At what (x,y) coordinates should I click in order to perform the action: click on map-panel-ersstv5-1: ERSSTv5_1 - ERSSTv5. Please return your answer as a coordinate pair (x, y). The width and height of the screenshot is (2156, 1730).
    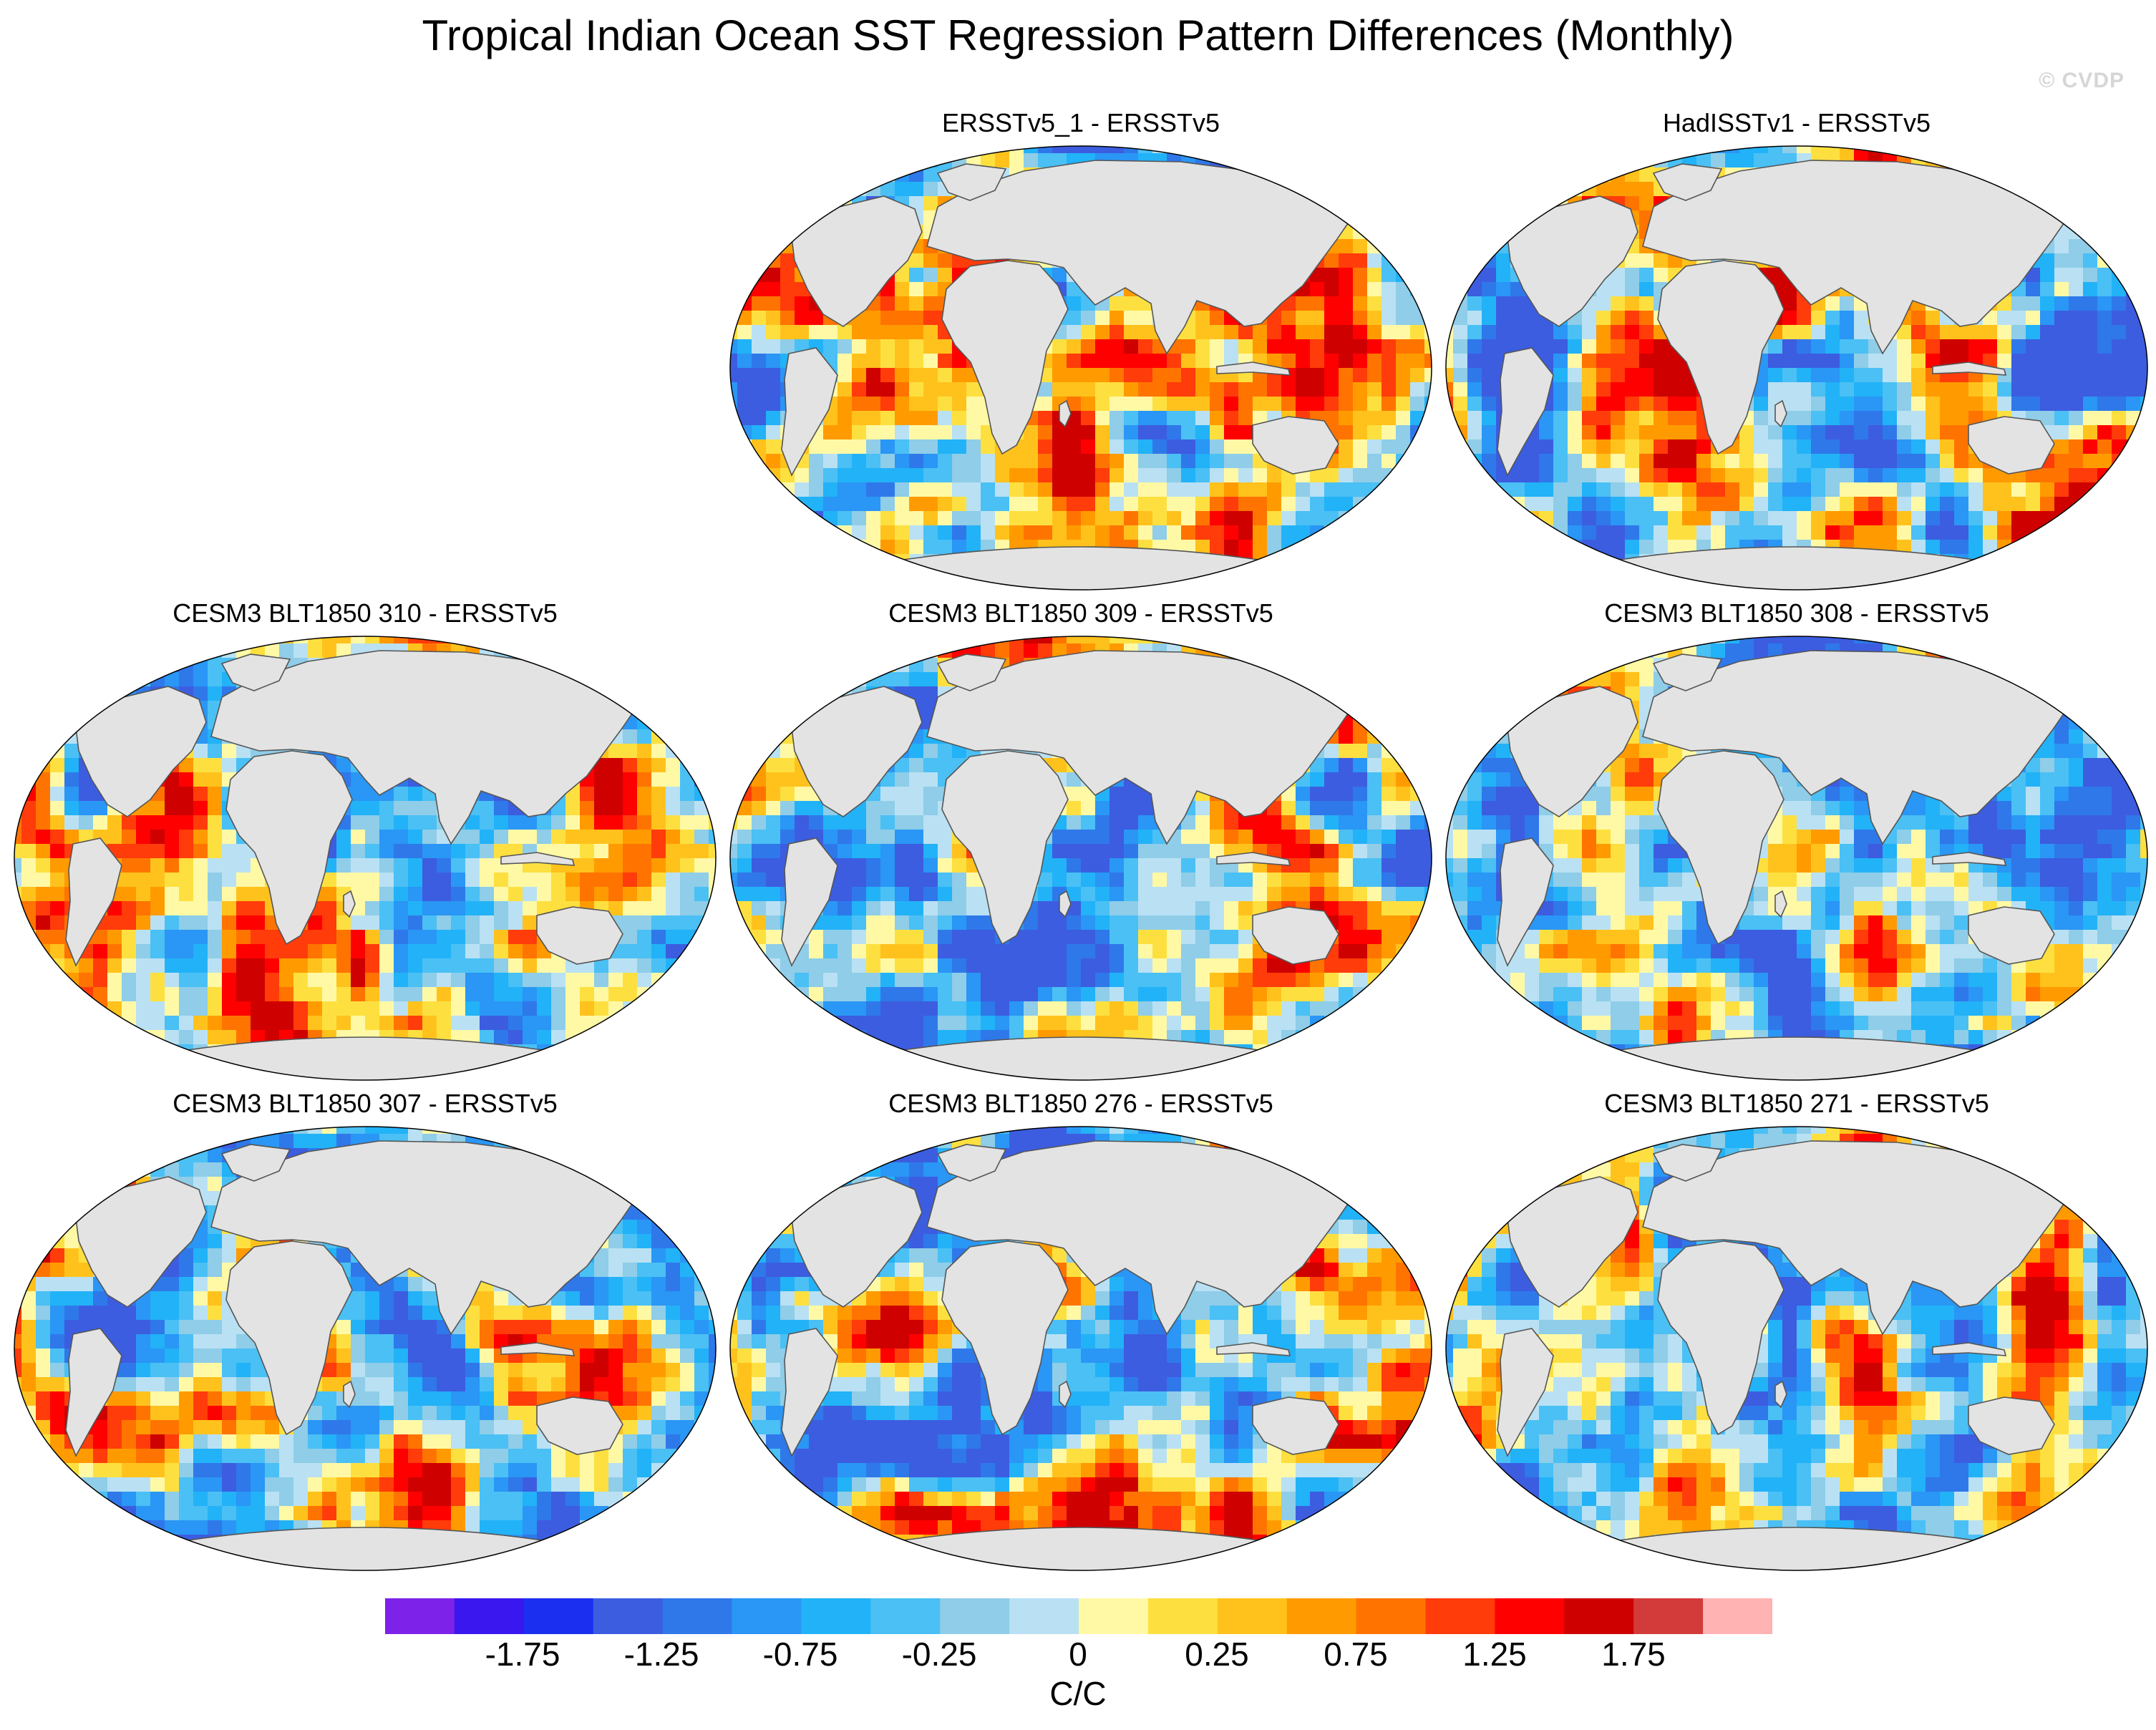
    Looking at the image, I should click on (1081, 354).